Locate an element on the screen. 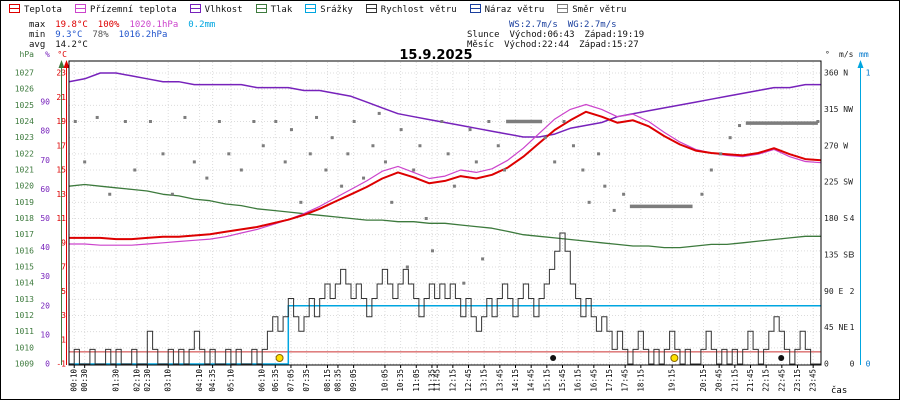  svg-text: 19:15 is located at coordinates (672, 380).